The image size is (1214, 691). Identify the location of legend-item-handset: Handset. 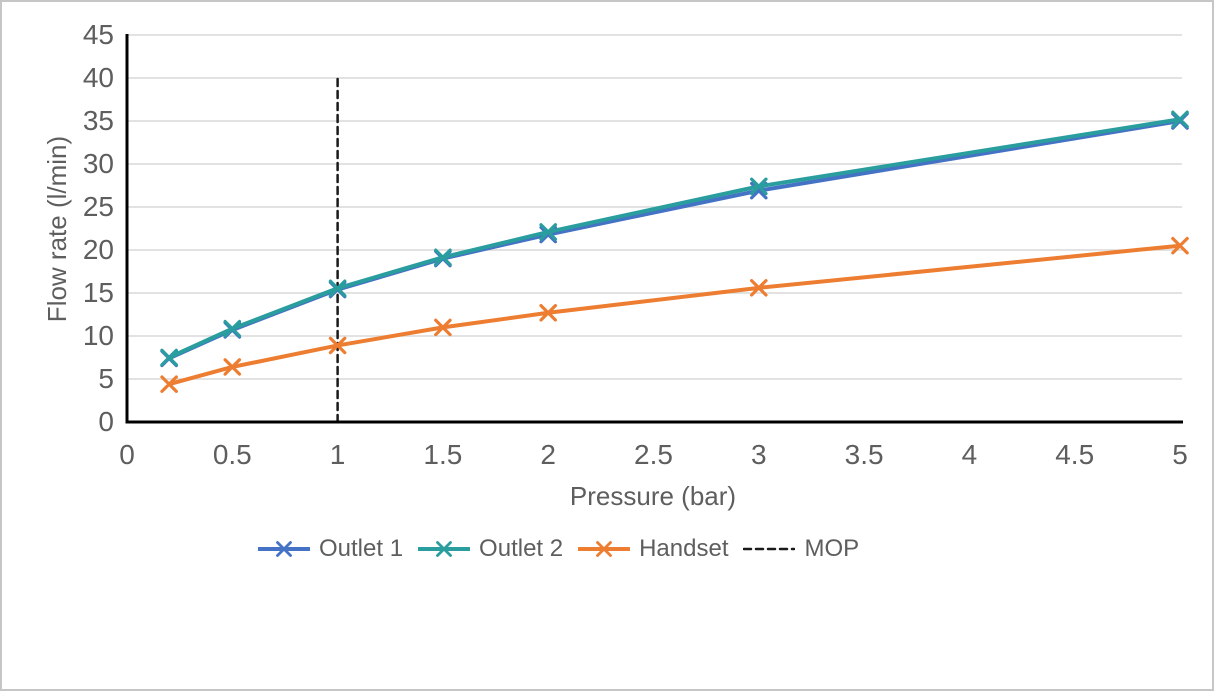
(653, 549).